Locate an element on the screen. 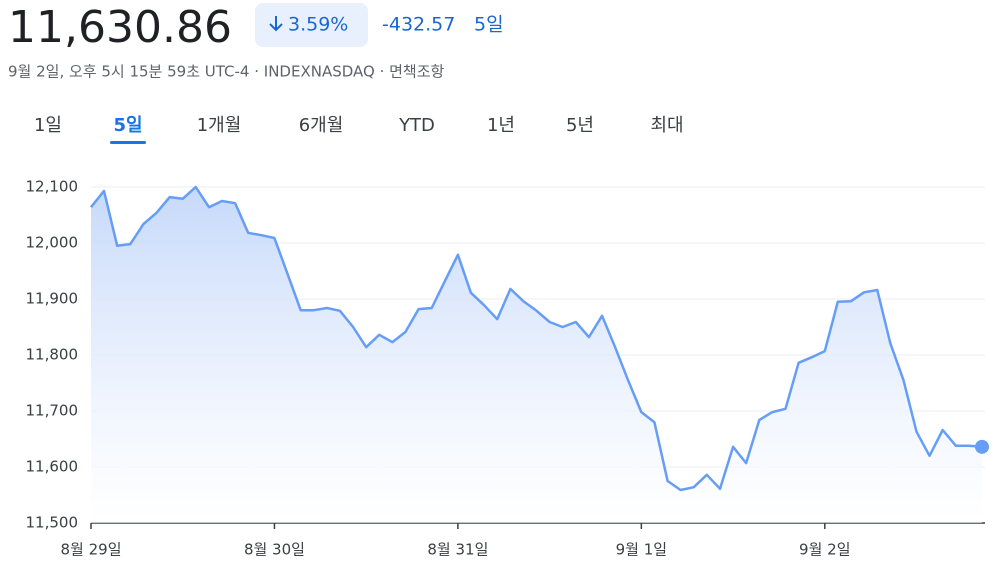 This screenshot has width=998, height=569. period-tab: 5년 is located at coordinates (580, 125).